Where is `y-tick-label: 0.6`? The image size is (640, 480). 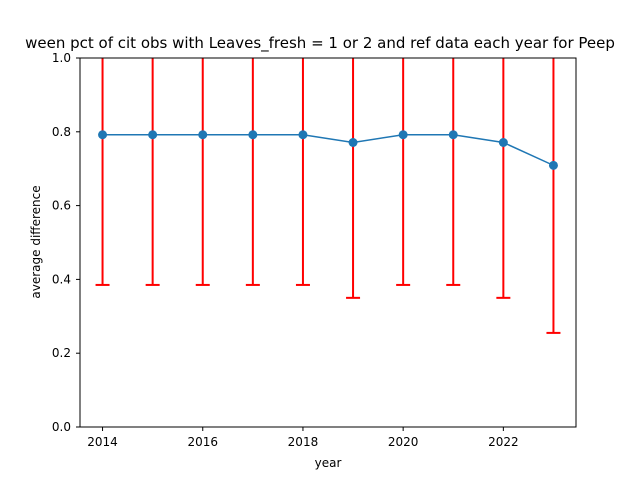
y-tick-label: 0.6 is located at coordinates (61, 206).